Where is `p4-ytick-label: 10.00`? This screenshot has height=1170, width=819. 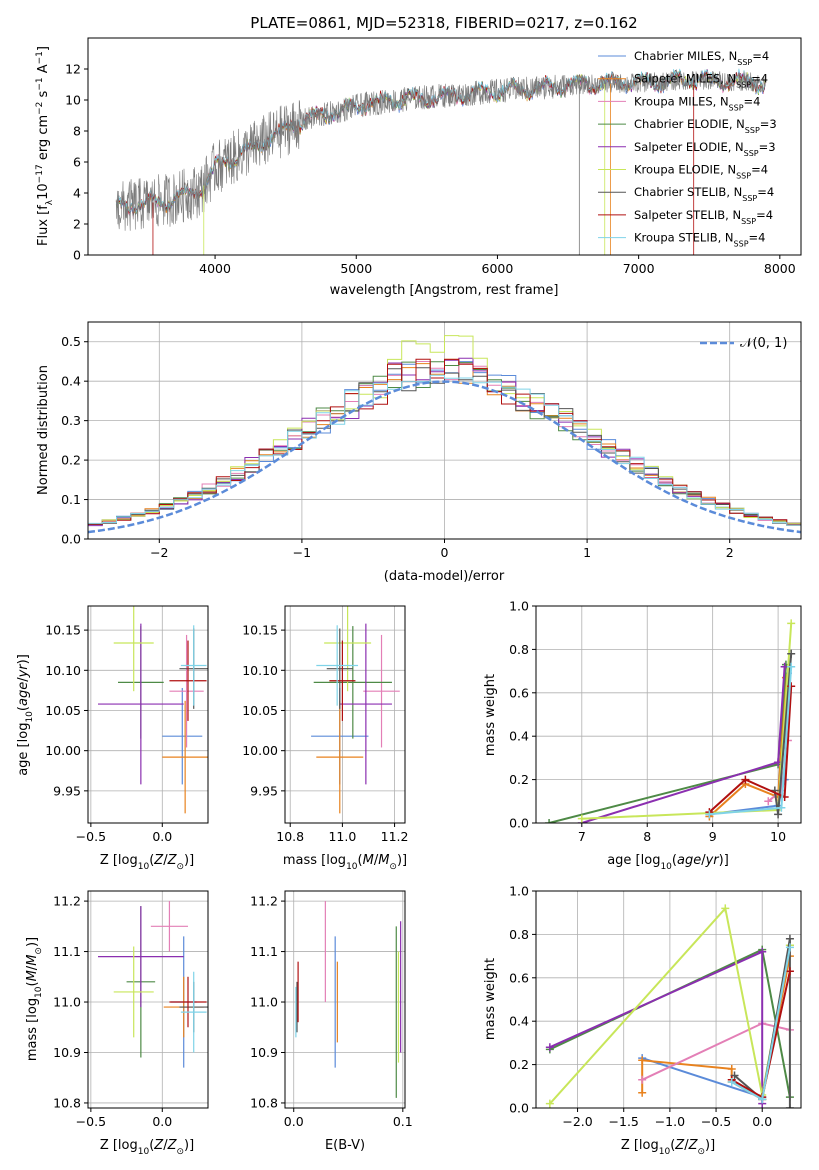 p4-ytick-label: 10.00 is located at coordinates (260, 750).